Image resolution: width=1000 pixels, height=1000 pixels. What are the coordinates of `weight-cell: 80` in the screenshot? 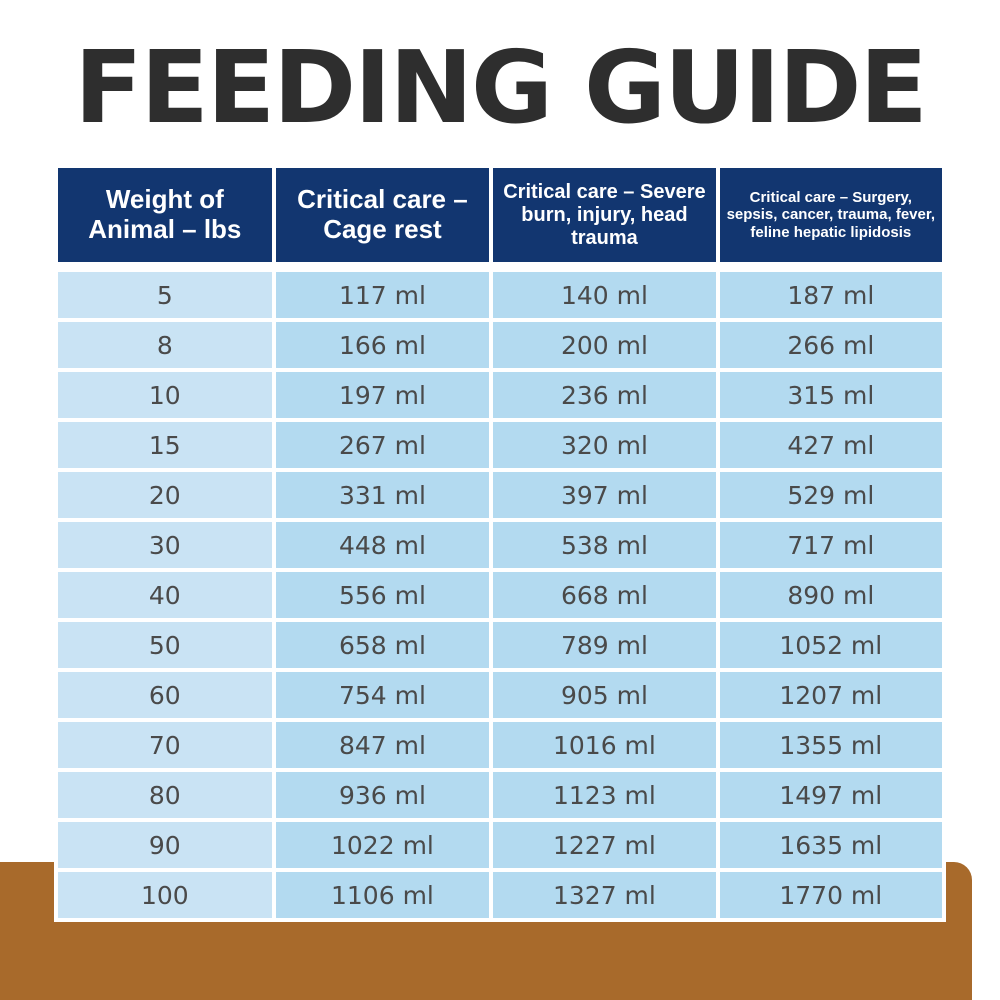 It's located at (165, 795).